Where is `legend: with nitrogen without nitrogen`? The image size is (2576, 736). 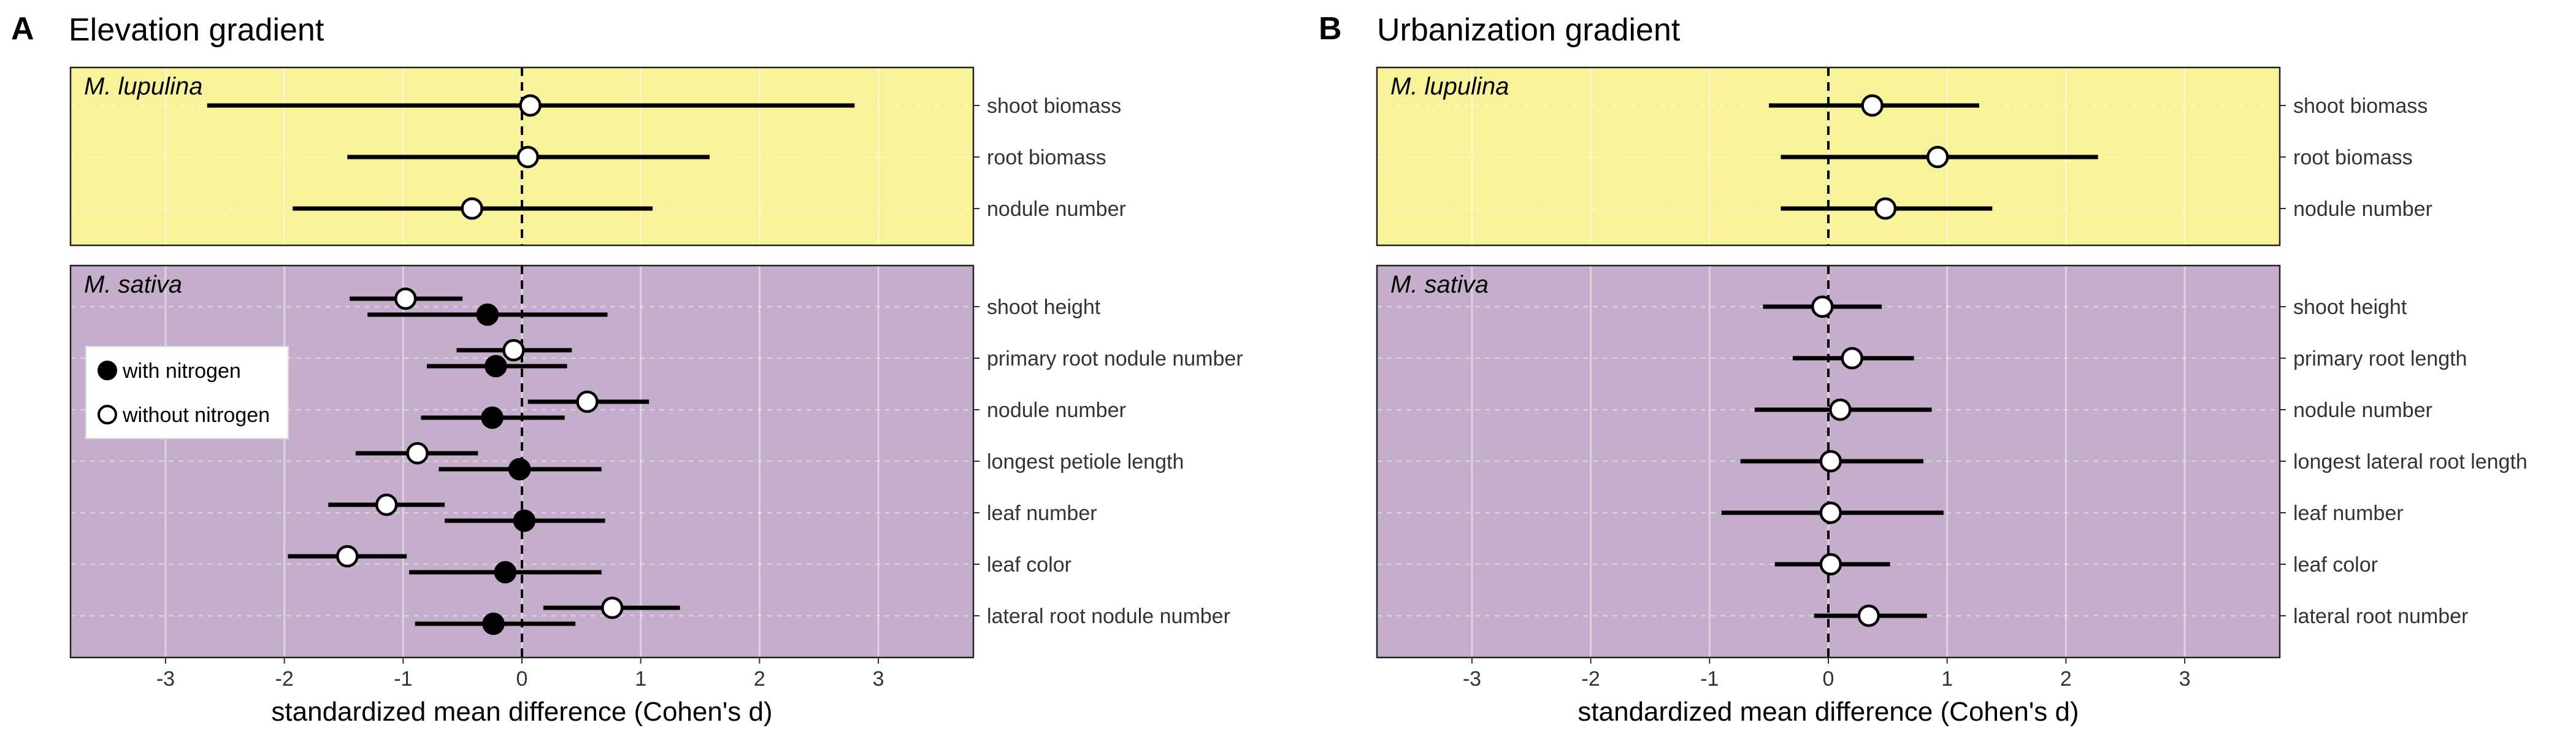
legend: with nitrogen without nitrogen is located at coordinates (187, 392).